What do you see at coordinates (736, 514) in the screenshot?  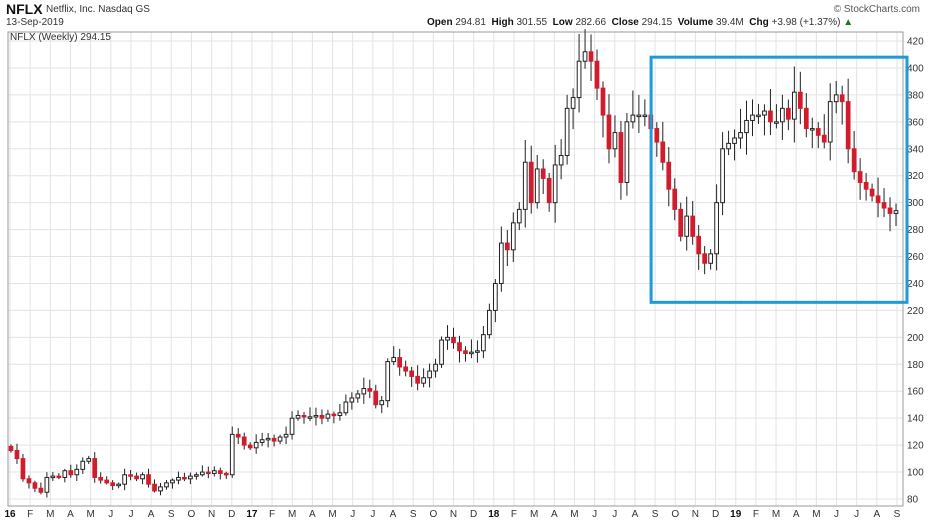 I see `x-tick-label: 19` at bounding box center [736, 514].